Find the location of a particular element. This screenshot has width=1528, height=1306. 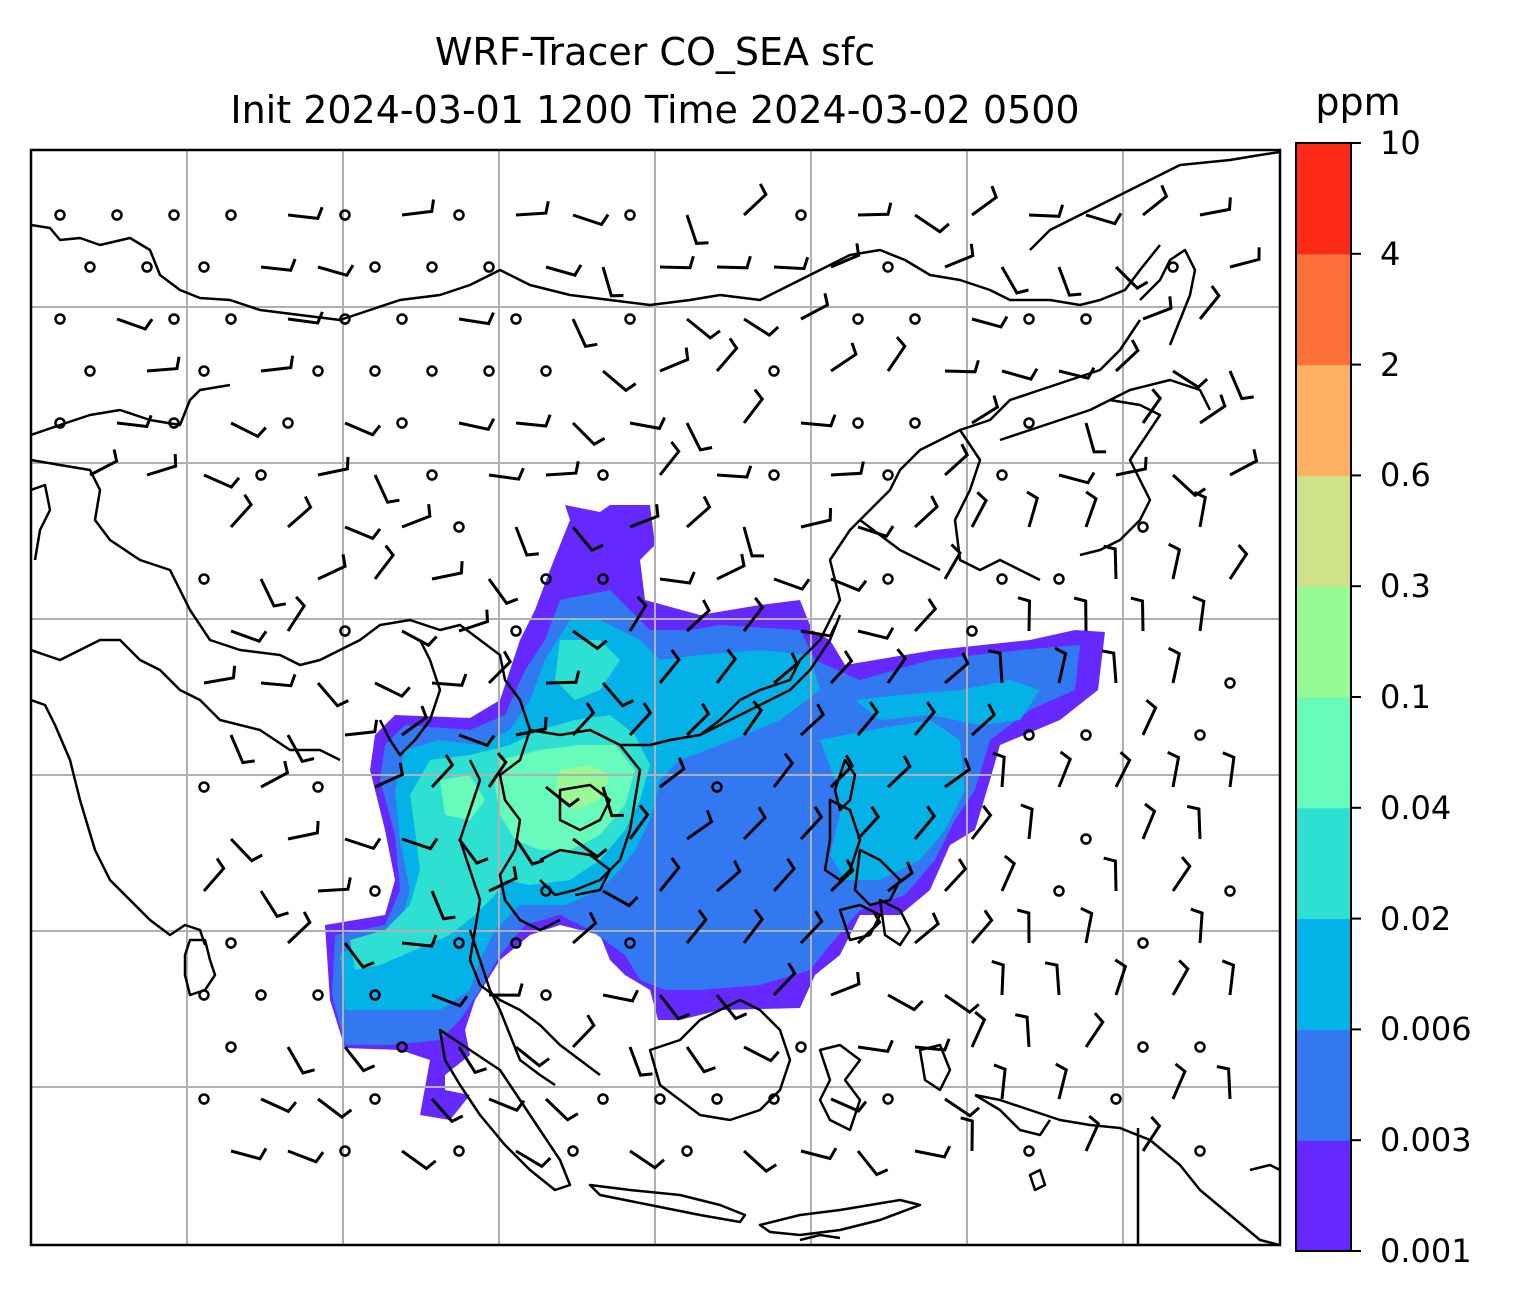

colorbar-tick-label: 10 is located at coordinates (1400, 143).